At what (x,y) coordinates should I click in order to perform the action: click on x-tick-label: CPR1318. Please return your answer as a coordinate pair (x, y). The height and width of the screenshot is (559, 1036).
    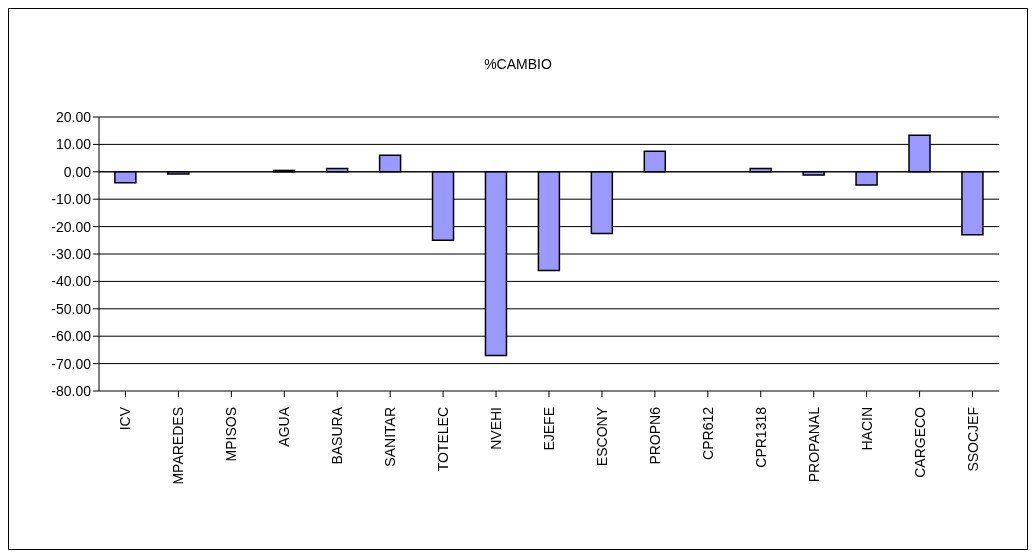
    Looking at the image, I should click on (760, 437).